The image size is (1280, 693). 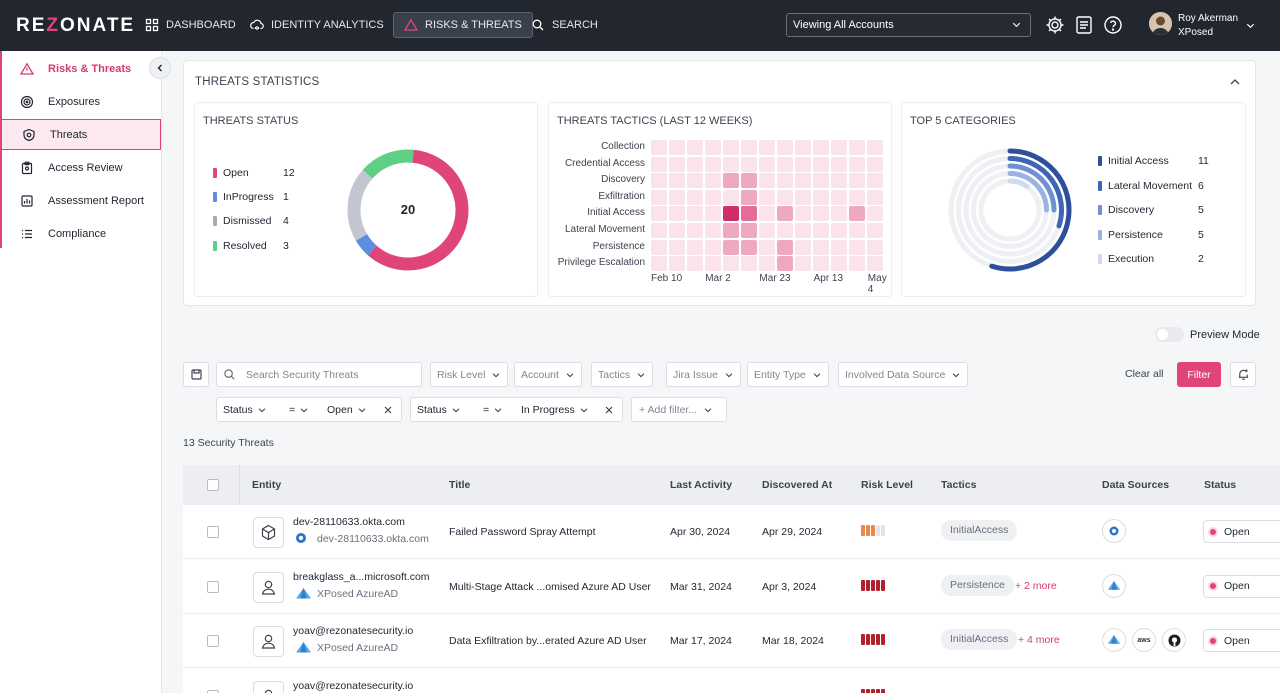 What do you see at coordinates (349, 522) in the screenshot?
I see `entity-name: dev-28110633.okta.com` at bounding box center [349, 522].